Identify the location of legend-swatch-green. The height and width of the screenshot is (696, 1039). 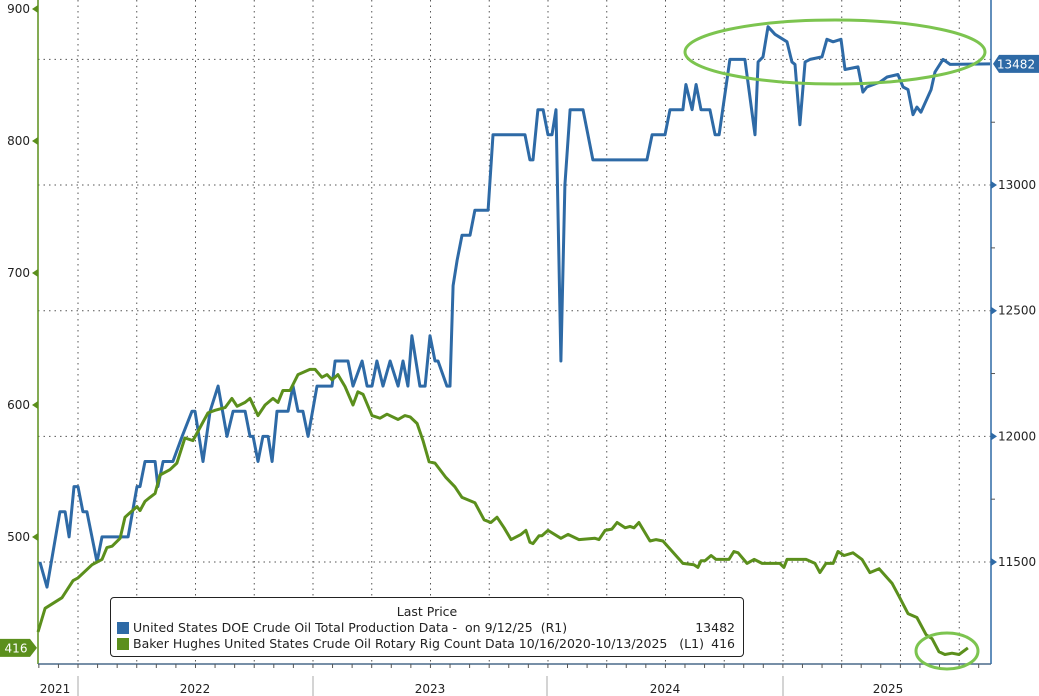
(123, 643).